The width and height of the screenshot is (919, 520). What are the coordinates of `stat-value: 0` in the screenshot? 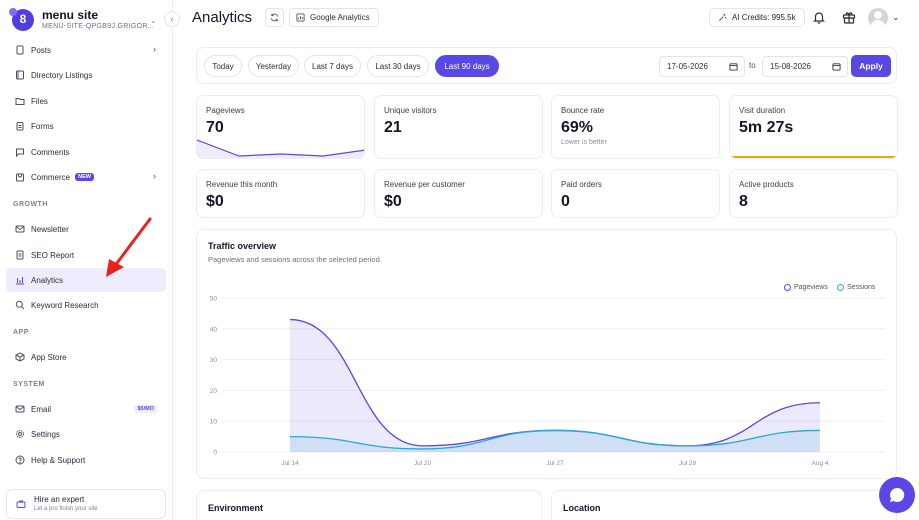 It's located at (565, 201).